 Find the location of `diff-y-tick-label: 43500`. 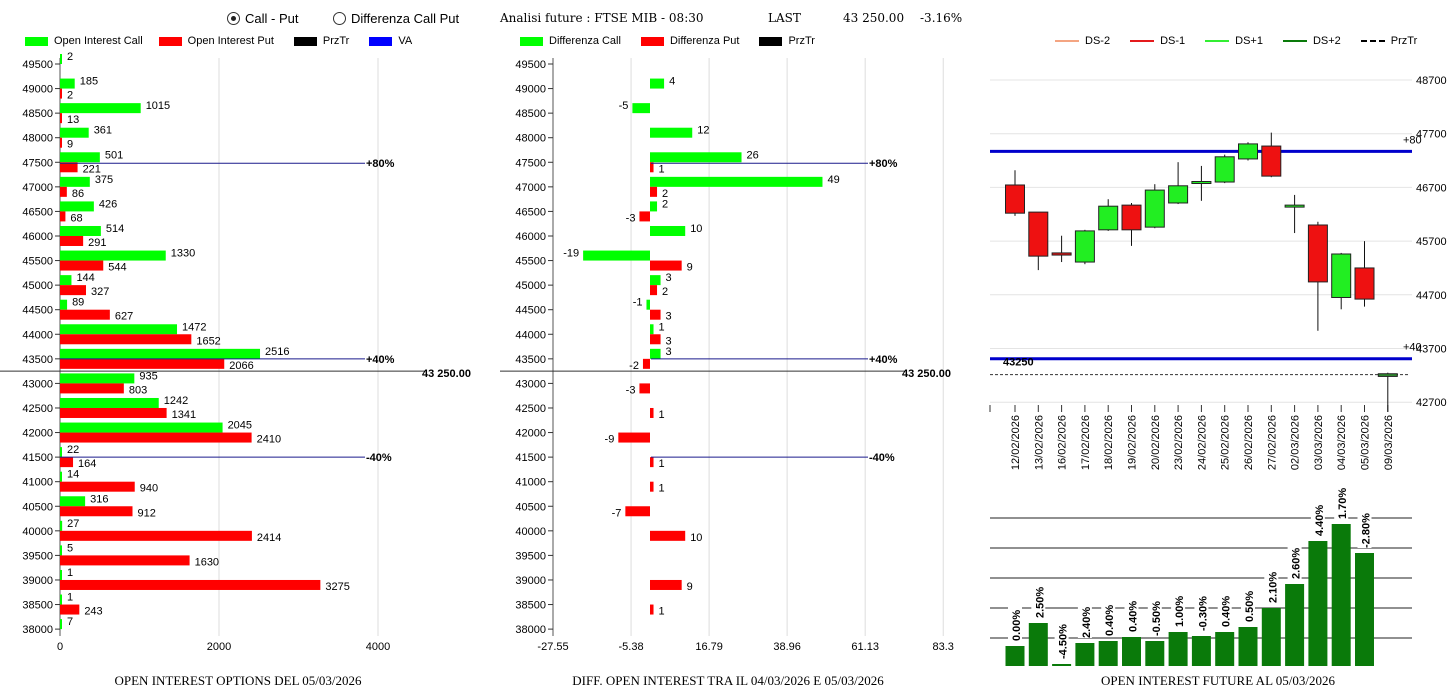

diff-y-tick-label: 43500 is located at coordinates (530, 360).